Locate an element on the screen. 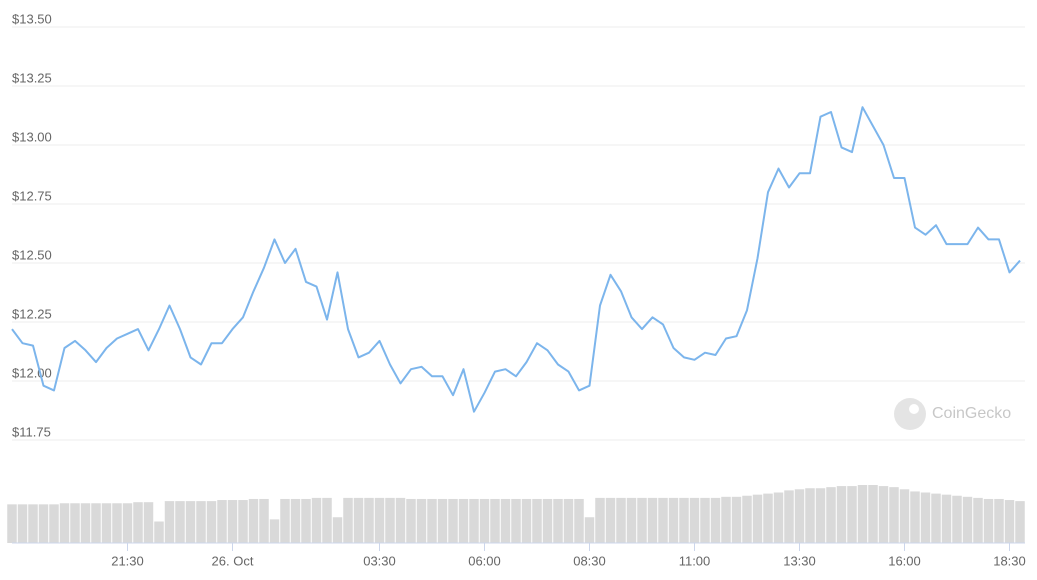 Image resolution: width=1037 pixels, height=580 pixels. watermark: CoinGecko is located at coordinates (952, 414).